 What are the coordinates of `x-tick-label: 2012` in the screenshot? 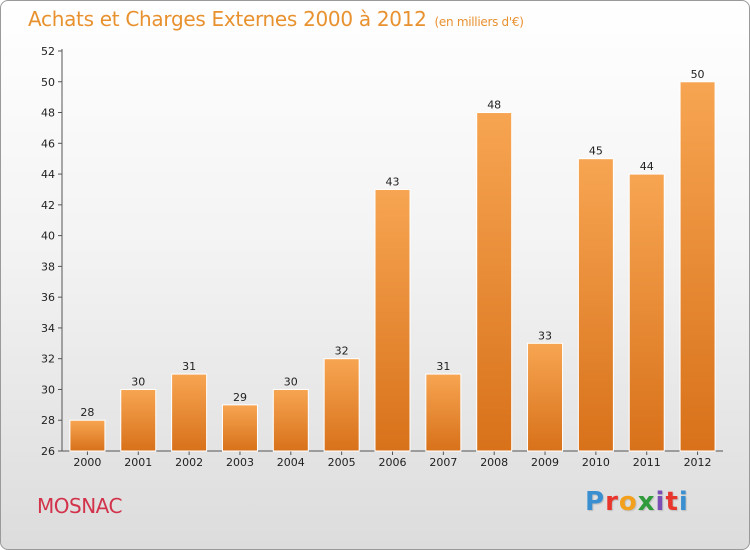 It's located at (698, 462).